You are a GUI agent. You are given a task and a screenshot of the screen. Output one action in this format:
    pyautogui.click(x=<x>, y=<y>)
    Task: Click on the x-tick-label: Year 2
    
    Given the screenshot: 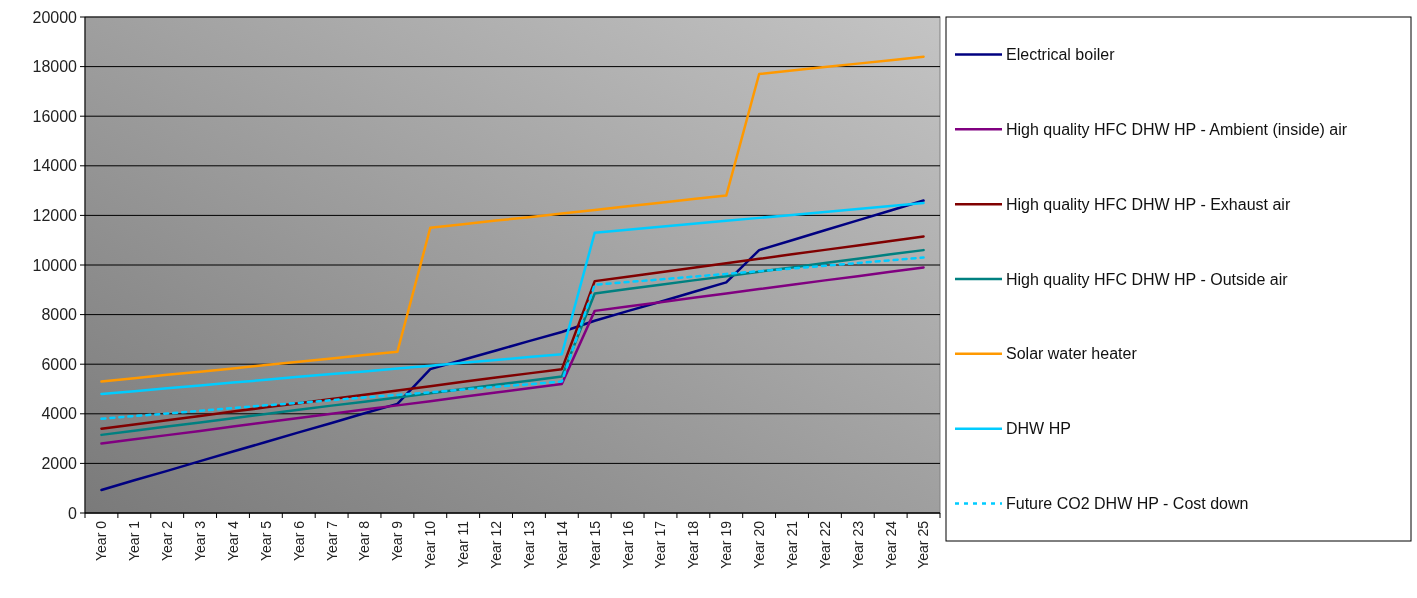 What is the action you would take?
    pyautogui.click(x=167, y=540)
    